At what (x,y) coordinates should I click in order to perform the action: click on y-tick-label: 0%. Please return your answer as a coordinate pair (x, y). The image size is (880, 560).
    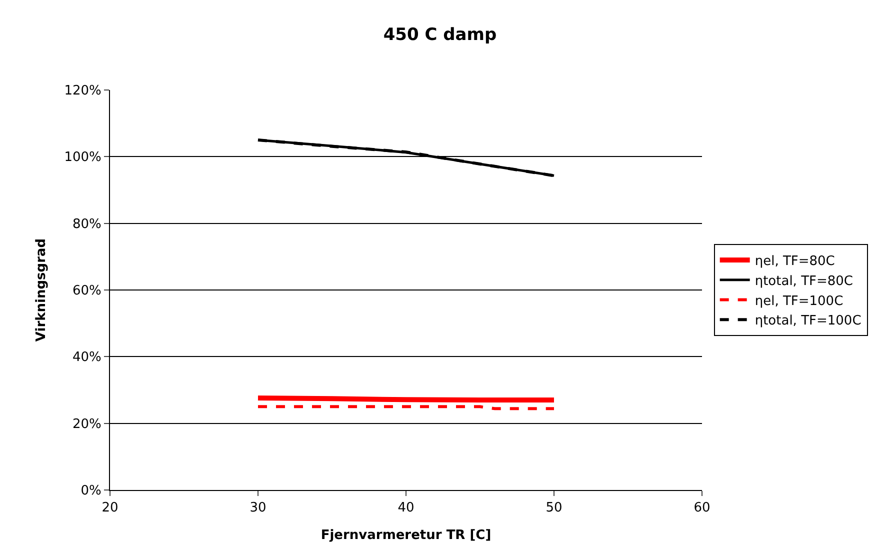
    Looking at the image, I should click on (91, 491).